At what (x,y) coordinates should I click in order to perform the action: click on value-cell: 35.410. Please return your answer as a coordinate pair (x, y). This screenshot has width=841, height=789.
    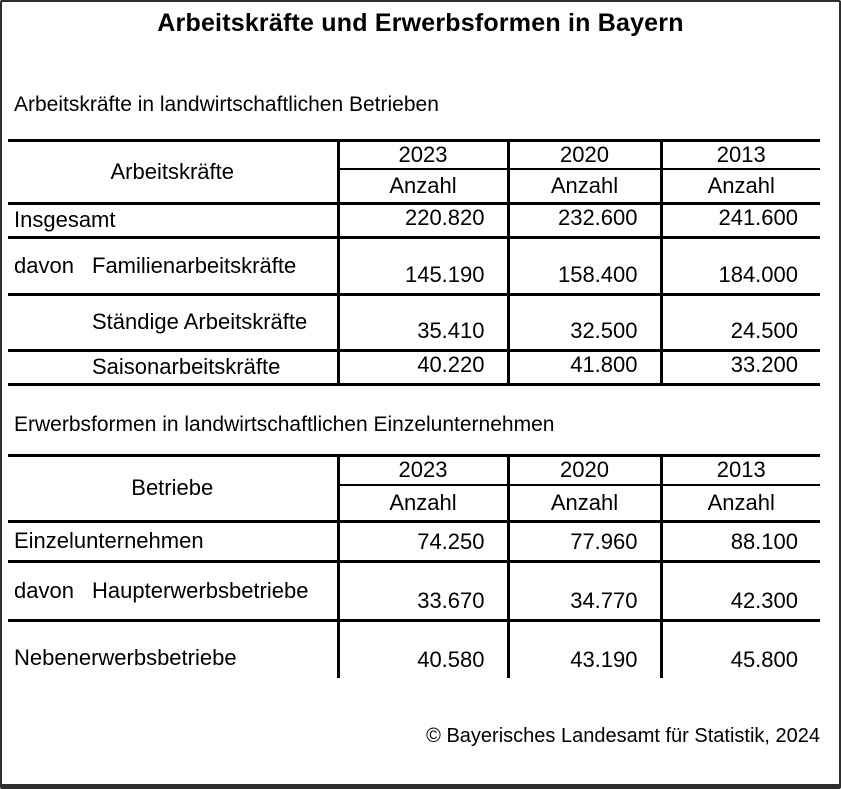
    Looking at the image, I should click on (422, 323).